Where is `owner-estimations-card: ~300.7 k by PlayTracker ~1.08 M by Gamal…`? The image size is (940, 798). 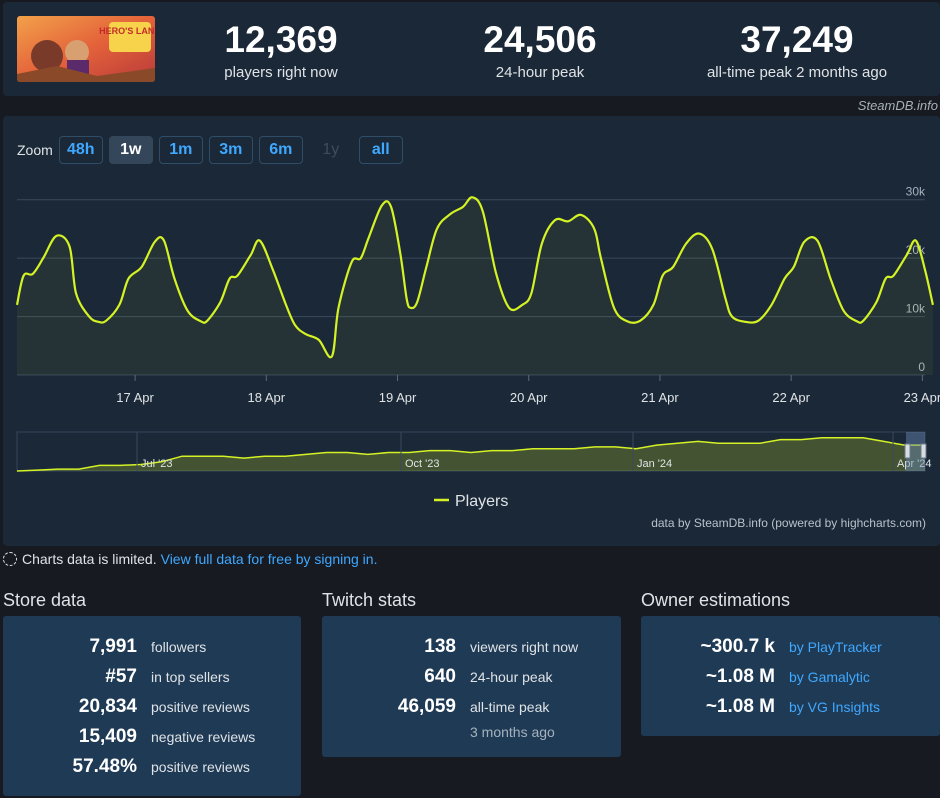
owner-estimations-card: ~300.7 k by PlayTracker ~1.08 M by Gamal… is located at coordinates (790, 676).